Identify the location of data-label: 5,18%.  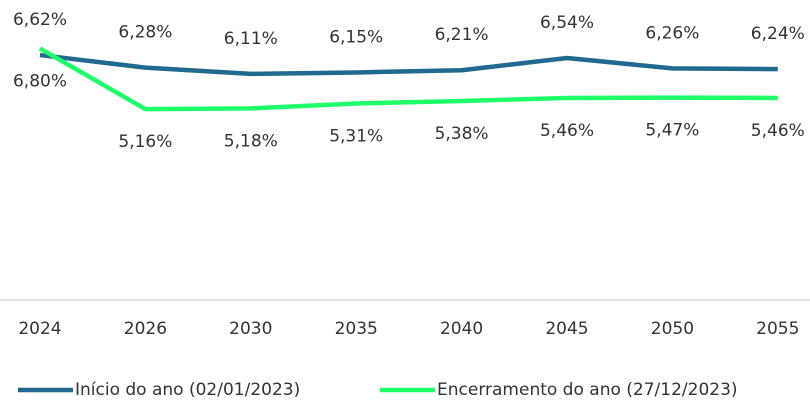
(251, 141).